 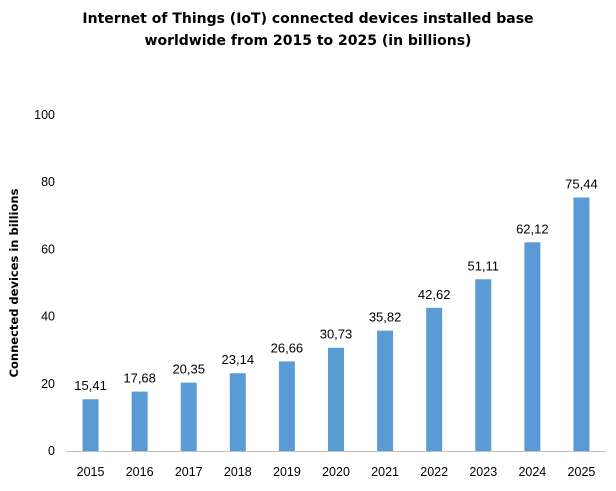 What do you see at coordinates (48, 317) in the screenshot?
I see `y-tick-label: 40` at bounding box center [48, 317].